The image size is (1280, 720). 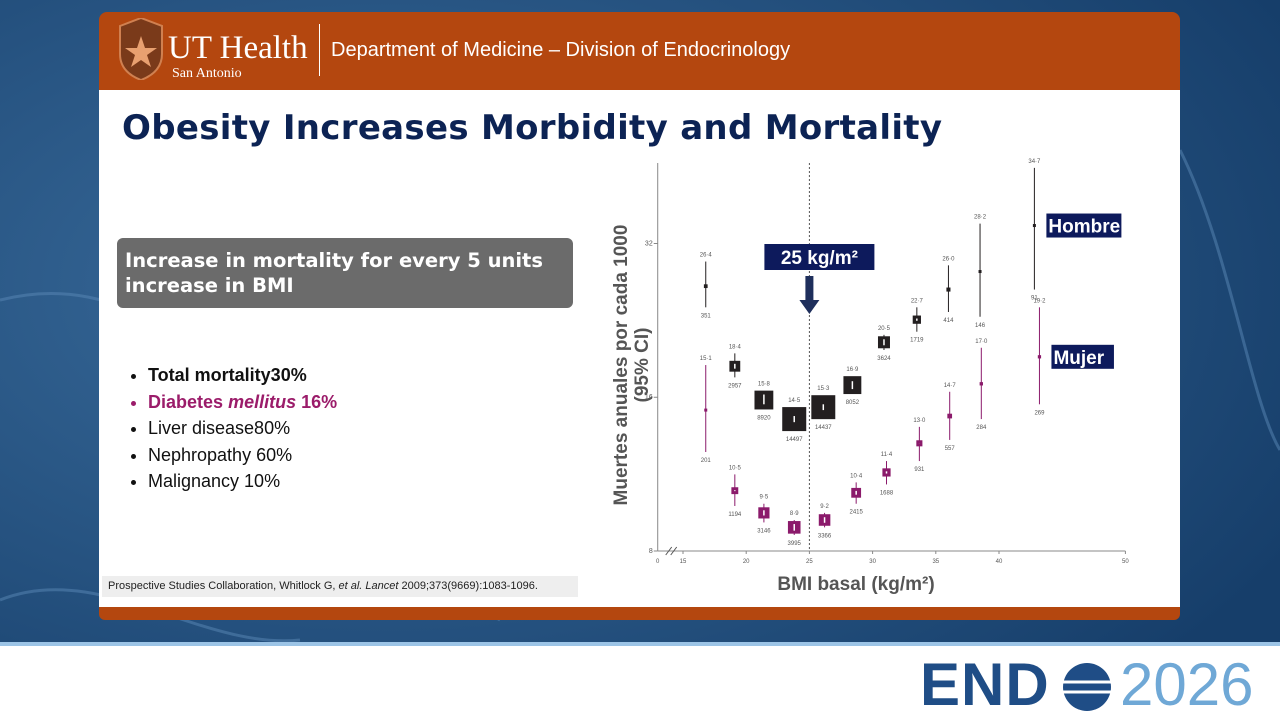 I want to click on y-tick-label: 16, so click(x=649, y=397).